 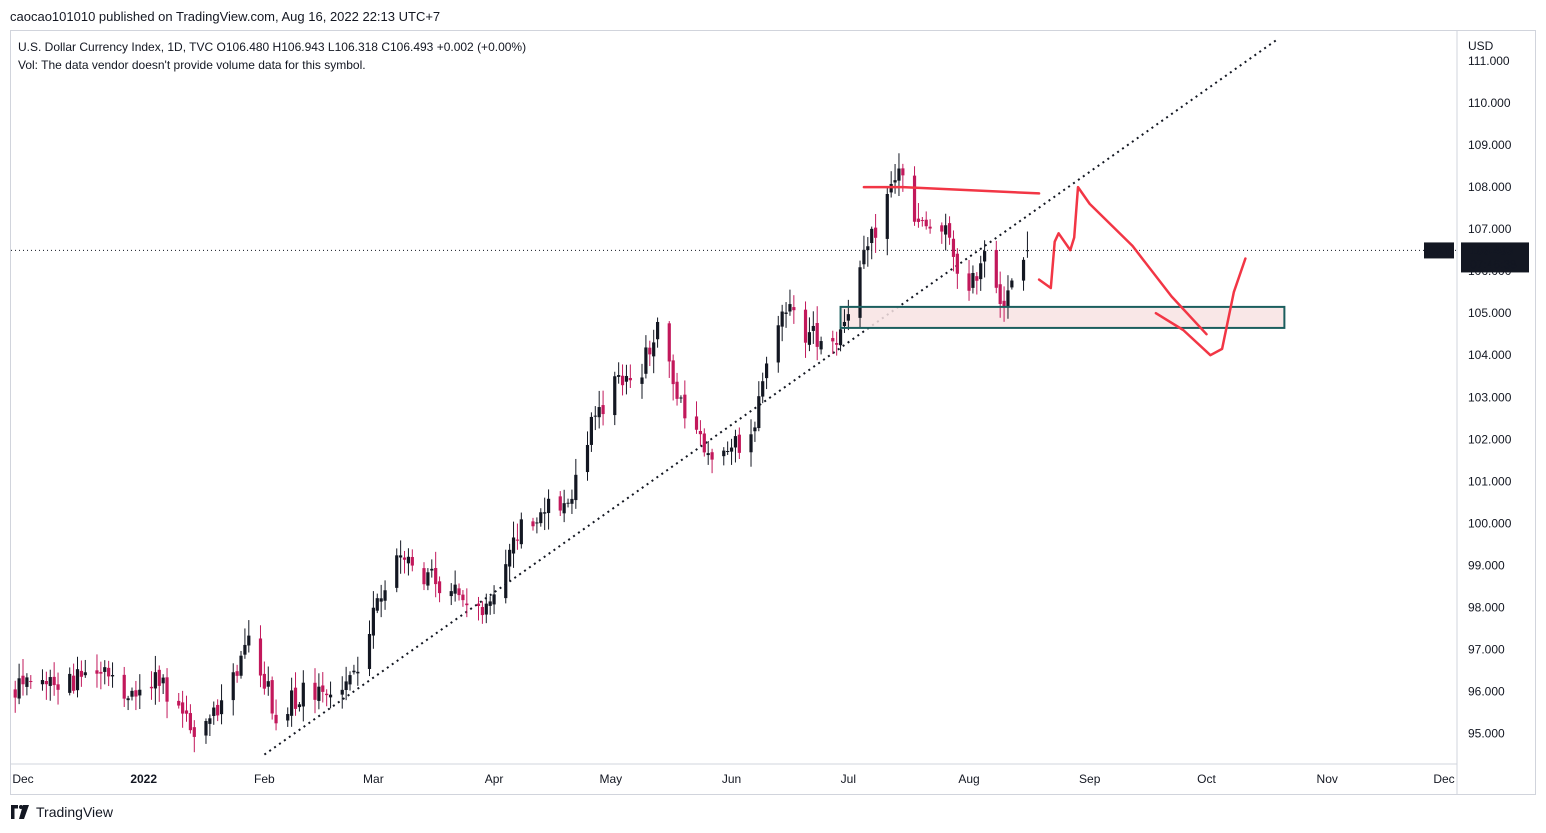 I want to click on y-tick-label: 107.000, so click(x=1490, y=229).